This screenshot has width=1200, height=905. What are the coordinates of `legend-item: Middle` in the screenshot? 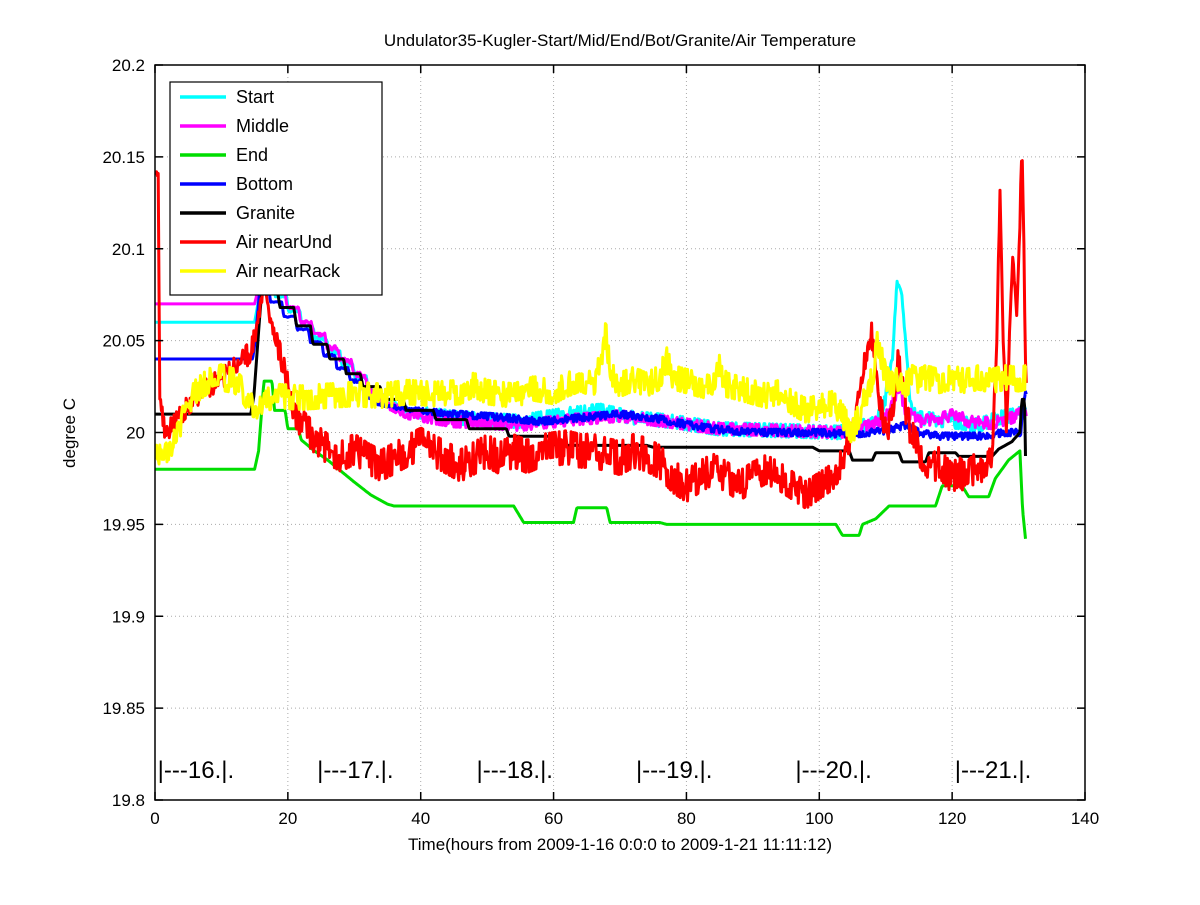 It's located at (262, 126).